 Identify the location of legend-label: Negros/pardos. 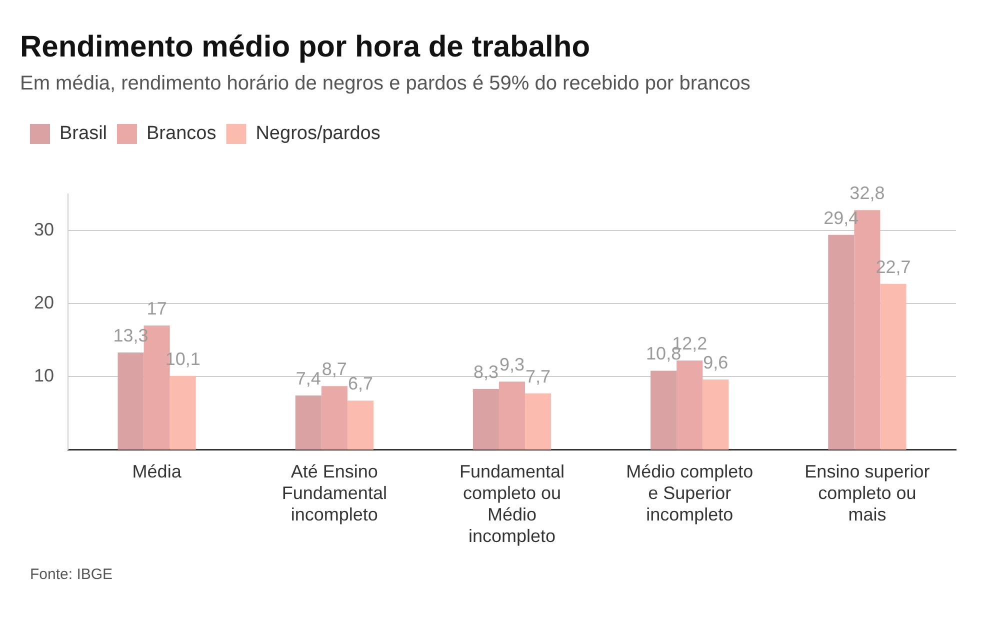
(318, 133).